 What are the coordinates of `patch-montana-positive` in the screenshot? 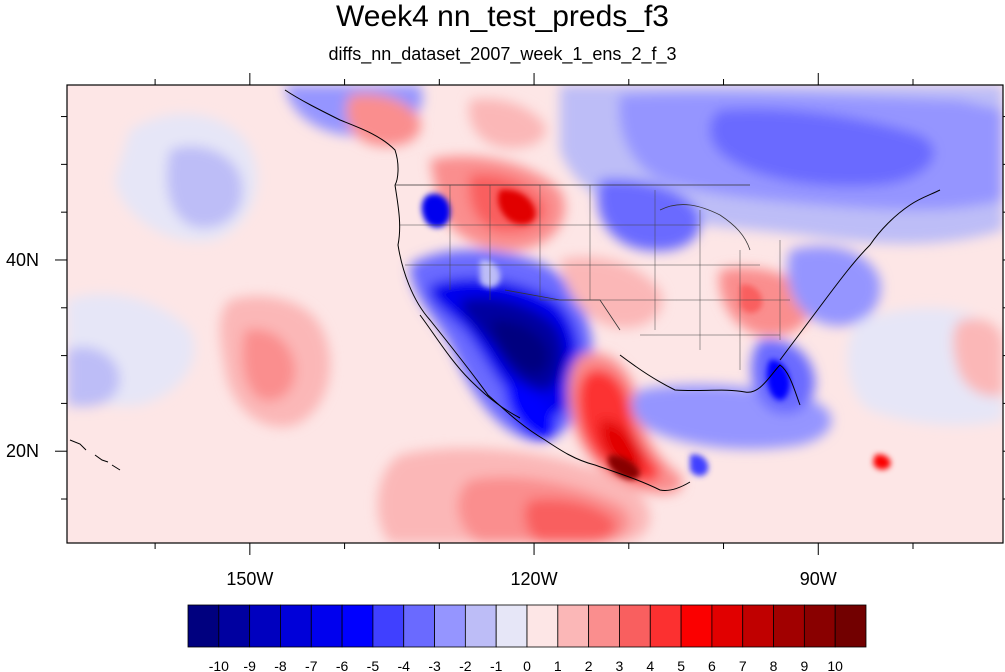 It's located at (517, 207).